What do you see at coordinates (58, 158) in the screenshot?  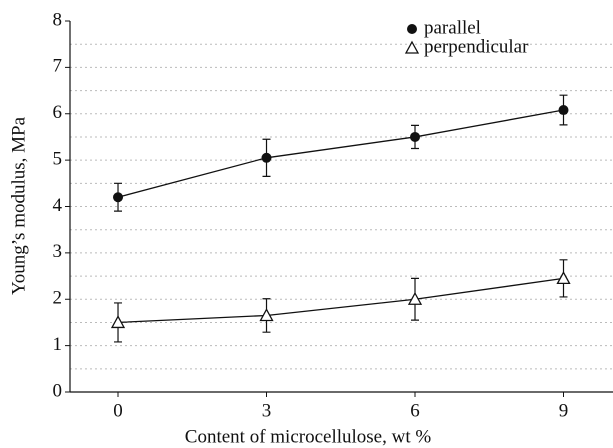 I see `y-tick-label: 5` at bounding box center [58, 158].